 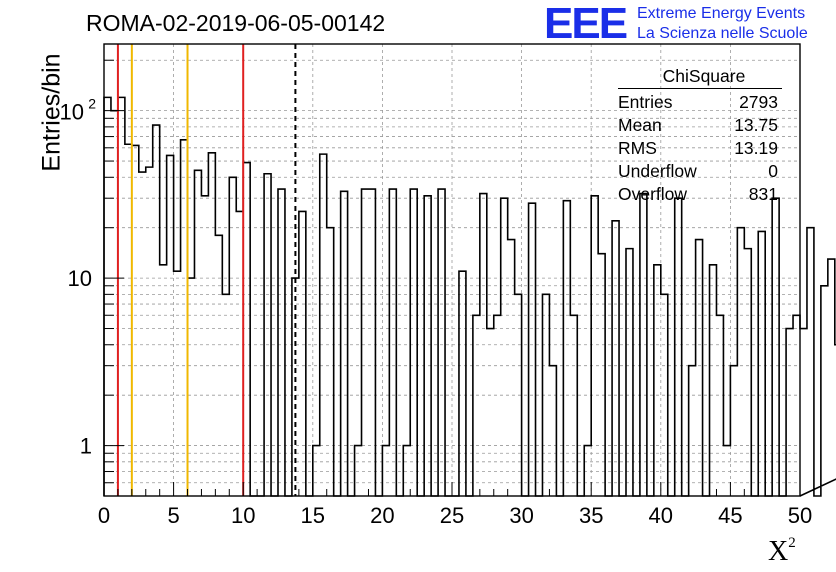 What do you see at coordinates (730, 515) in the screenshot?
I see `x-tick-label: 45` at bounding box center [730, 515].